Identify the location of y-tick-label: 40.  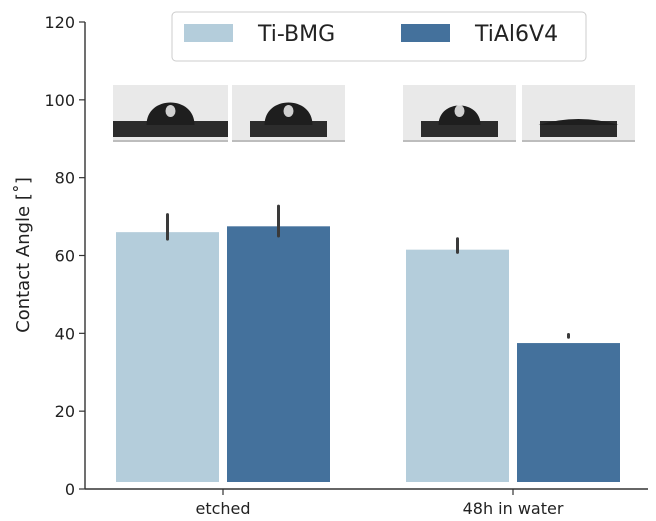
(65, 333).